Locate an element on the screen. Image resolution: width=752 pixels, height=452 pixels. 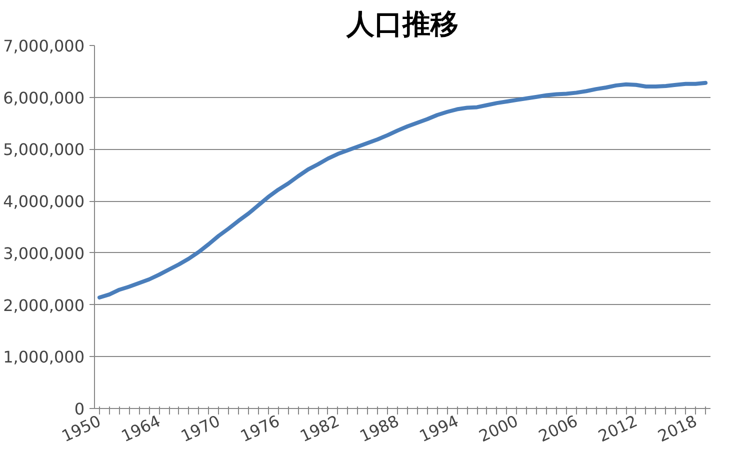
y-tick-label: 2,000,000 is located at coordinates (44, 305).